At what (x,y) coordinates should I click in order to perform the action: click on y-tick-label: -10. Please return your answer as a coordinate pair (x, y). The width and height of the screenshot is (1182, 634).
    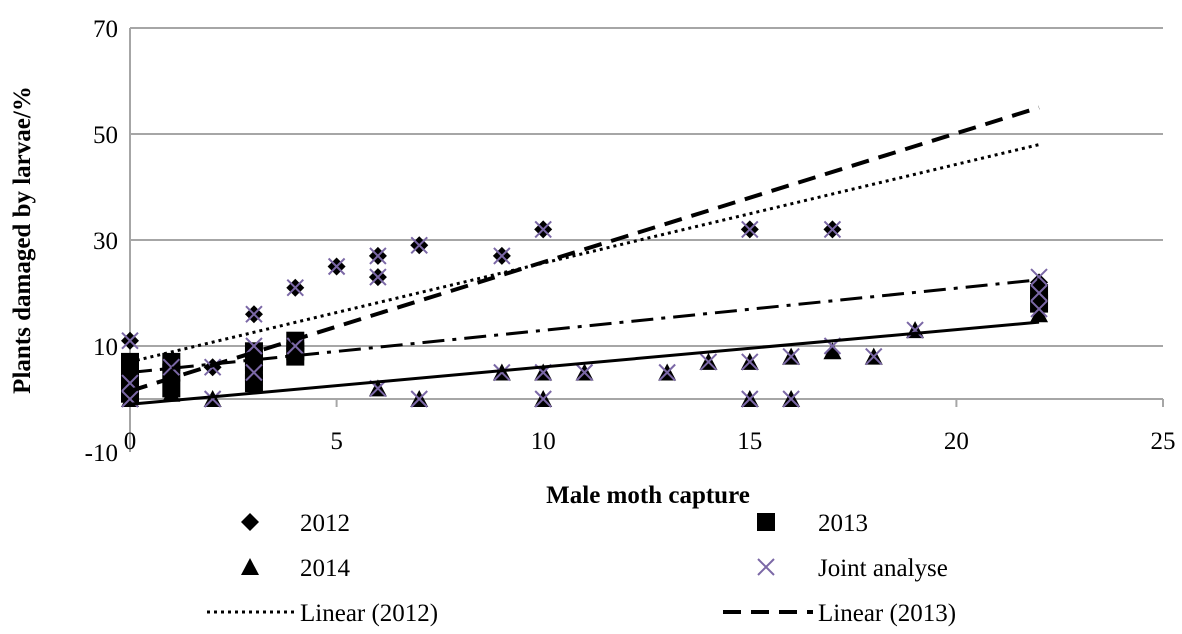
    Looking at the image, I should click on (101, 453).